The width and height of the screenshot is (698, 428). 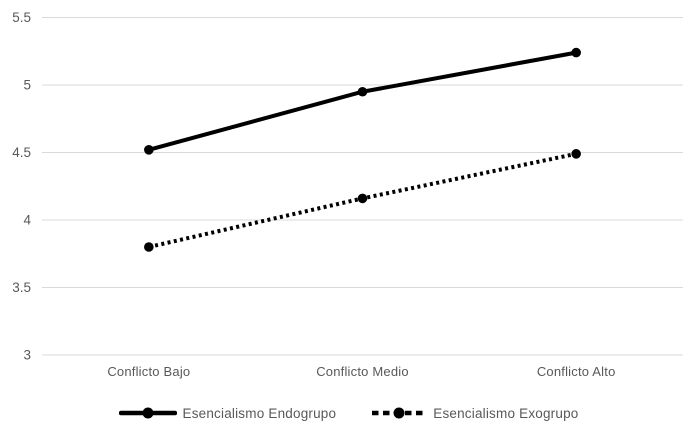 What do you see at coordinates (362, 101) in the screenshot?
I see `series-line-endogrupo` at bounding box center [362, 101].